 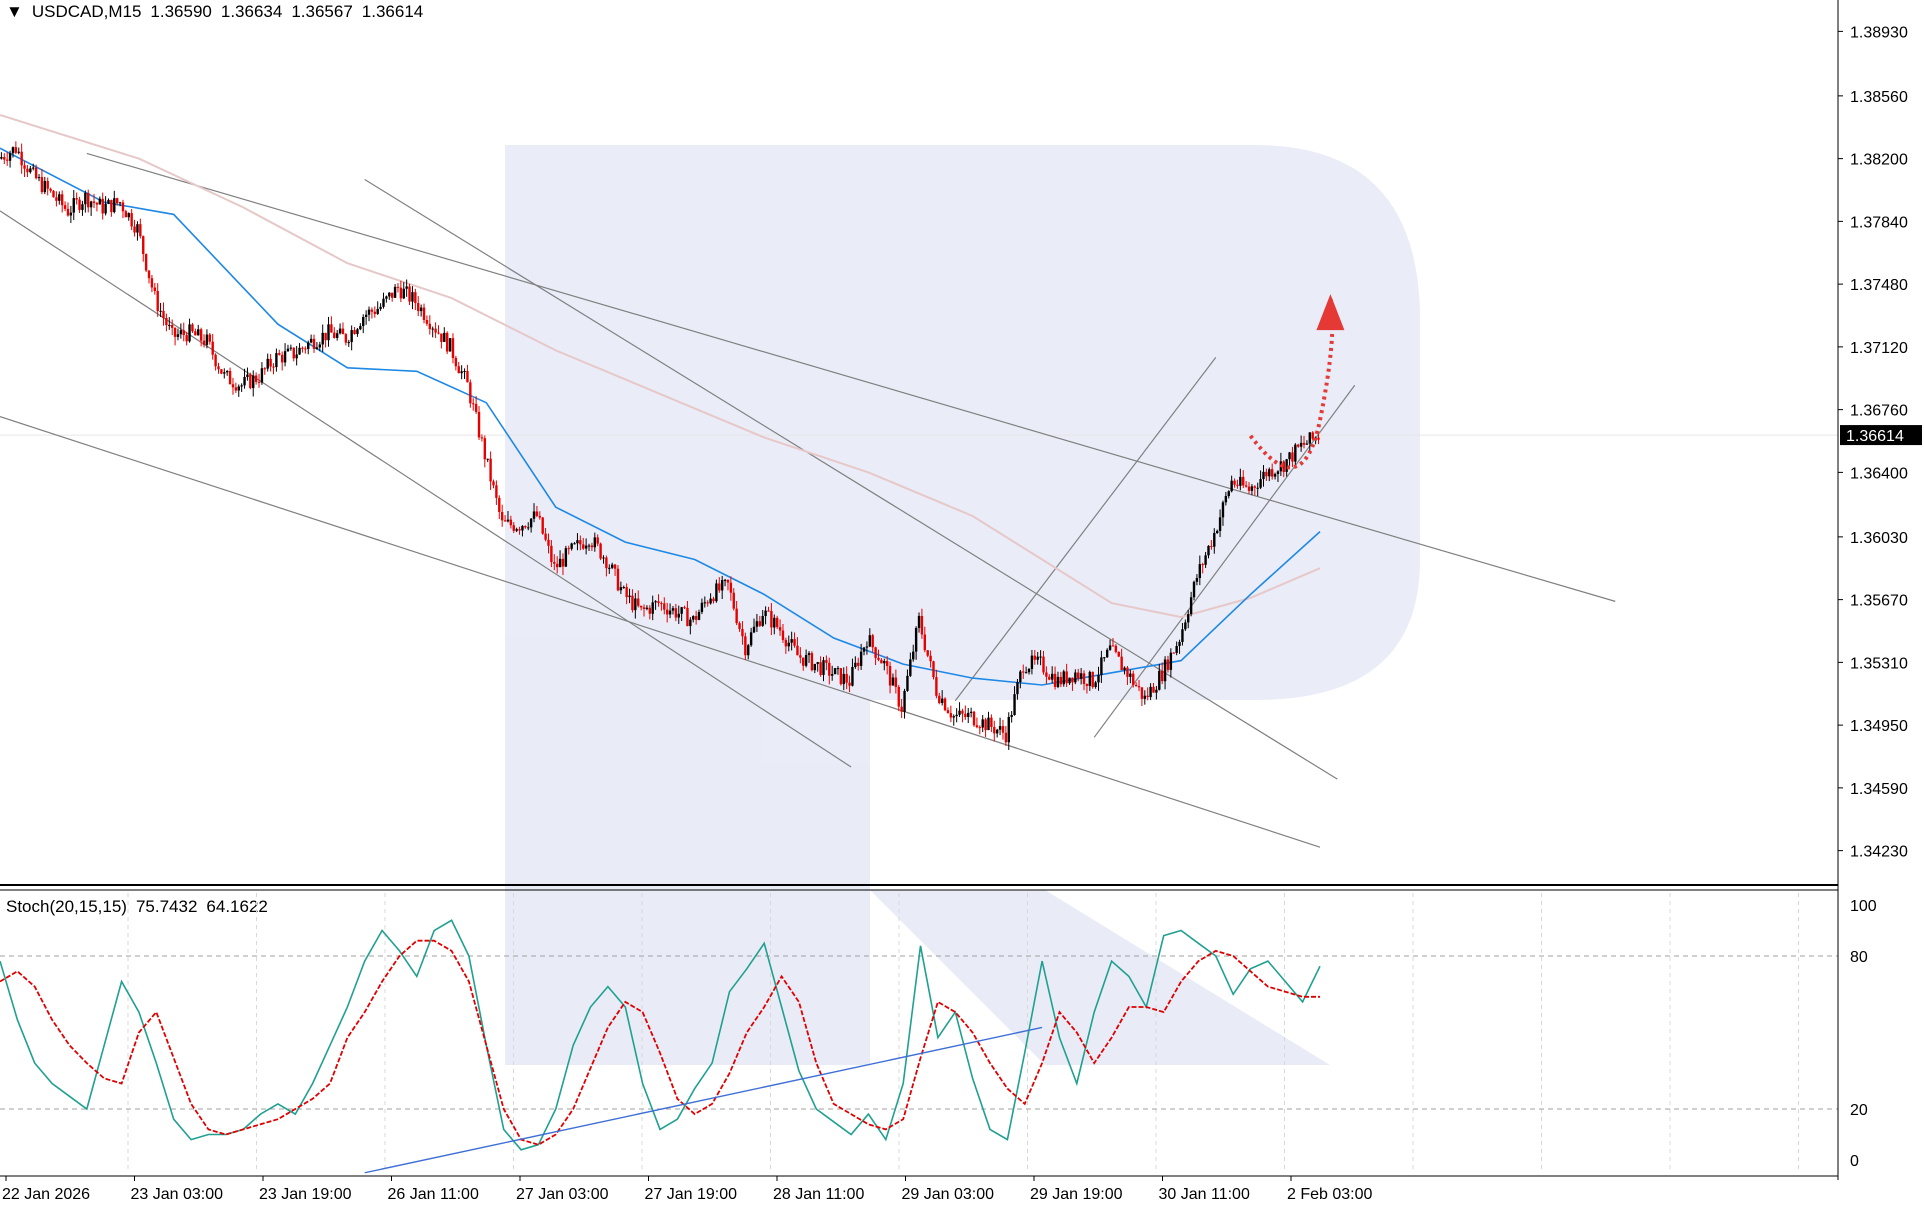 I want to click on time-tick-label: 23 Jan 03:00, so click(x=177, y=1194).